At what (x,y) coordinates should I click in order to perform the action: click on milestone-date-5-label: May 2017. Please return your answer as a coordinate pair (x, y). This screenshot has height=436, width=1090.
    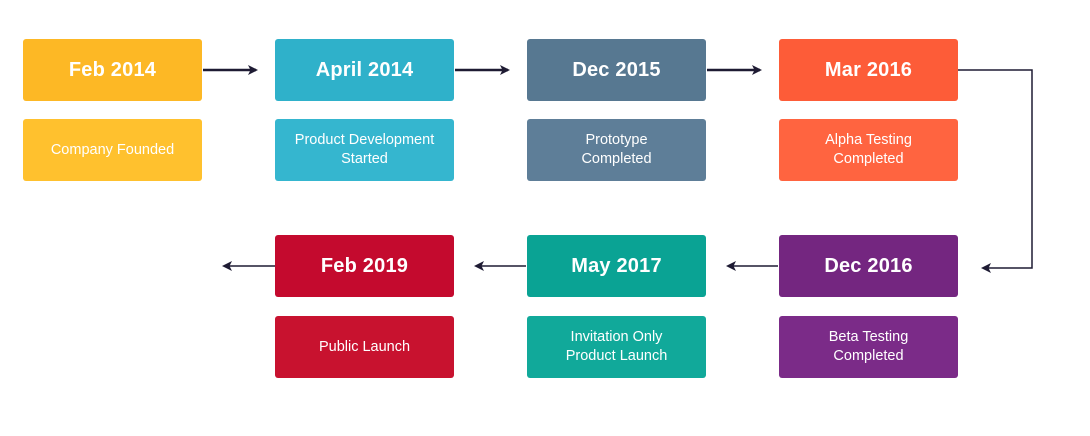
    Looking at the image, I should click on (616, 265).